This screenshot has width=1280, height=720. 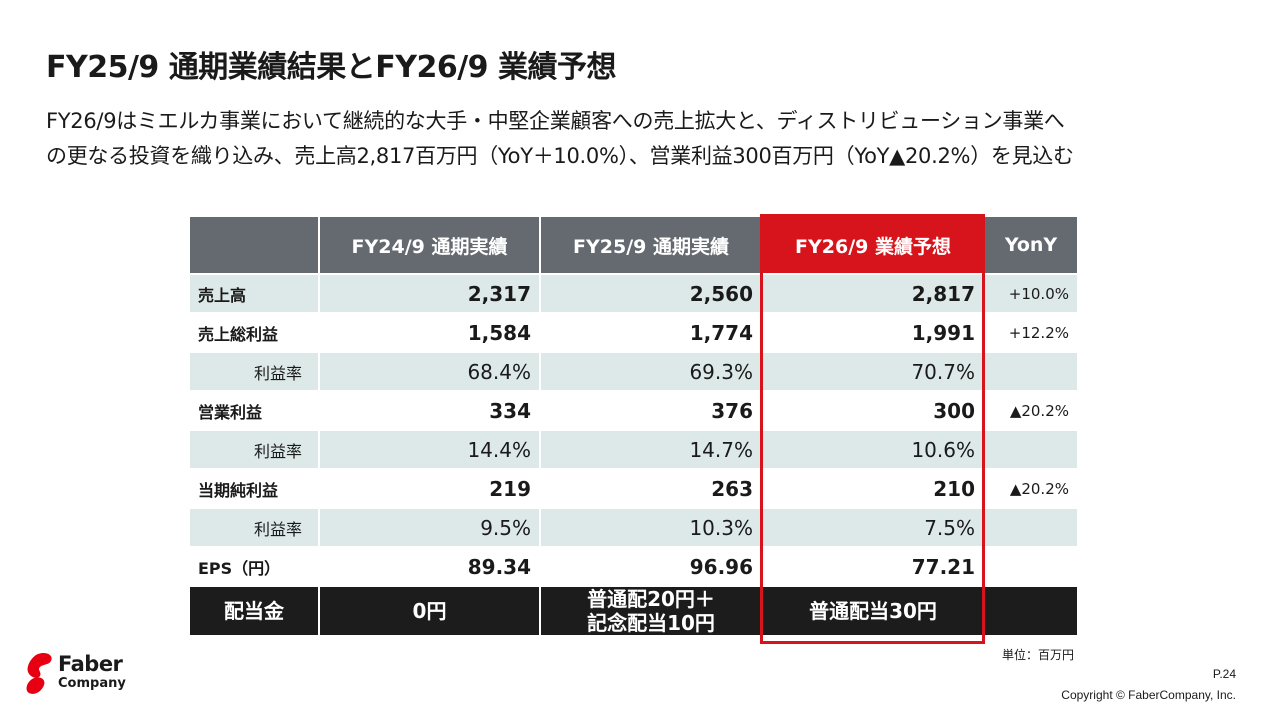 What do you see at coordinates (39, 673) in the screenshot?
I see `faber-logo-icon` at bounding box center [39, 673].